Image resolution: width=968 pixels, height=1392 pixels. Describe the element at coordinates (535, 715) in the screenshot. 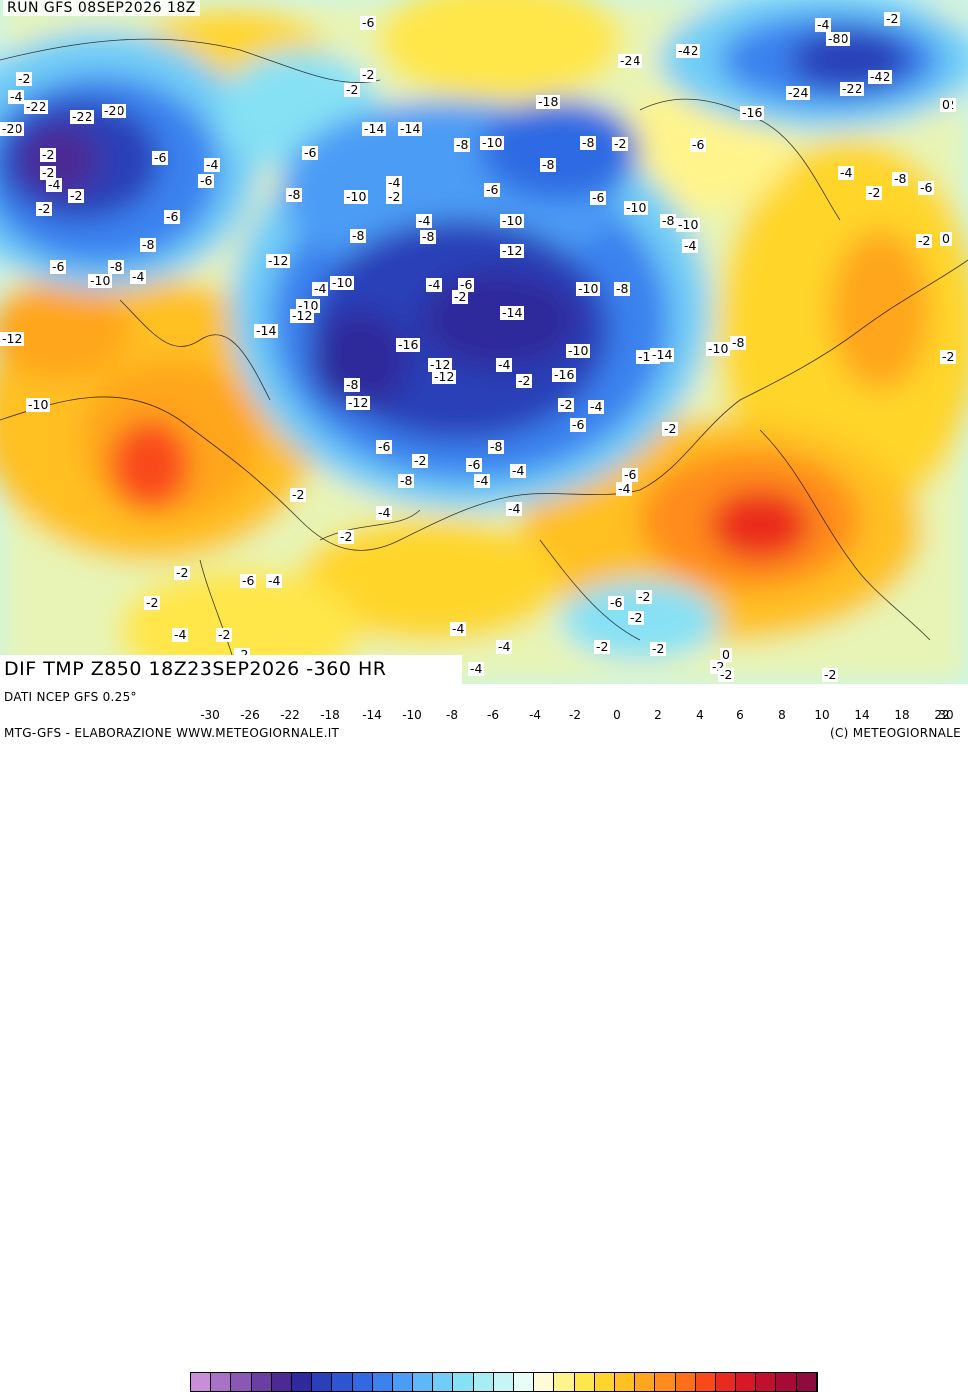

I see `colorbar-tick-label: -4` at that location.